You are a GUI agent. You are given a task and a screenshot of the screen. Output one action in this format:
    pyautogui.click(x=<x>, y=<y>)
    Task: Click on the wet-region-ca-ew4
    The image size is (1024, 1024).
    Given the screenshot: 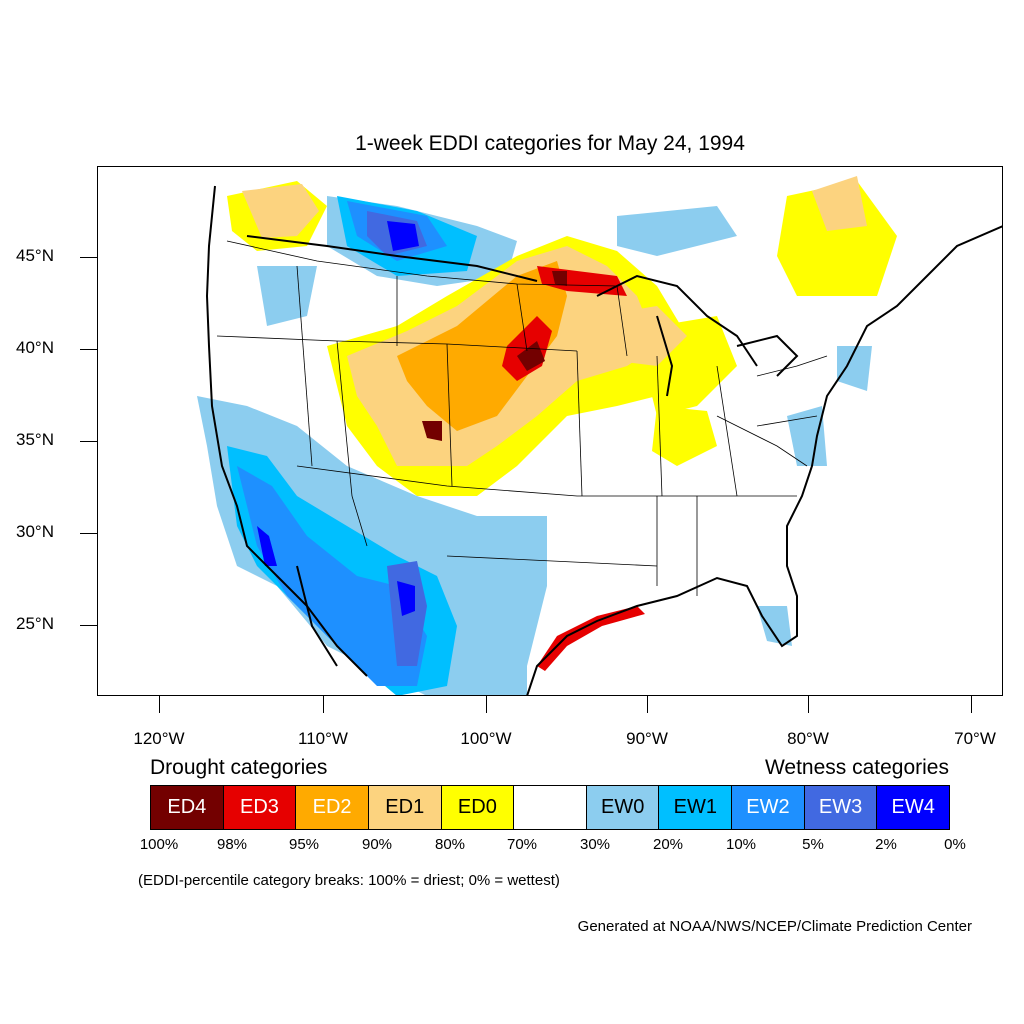 What is the action you would take?
    pyautogui.click(x=267, y=546)
    